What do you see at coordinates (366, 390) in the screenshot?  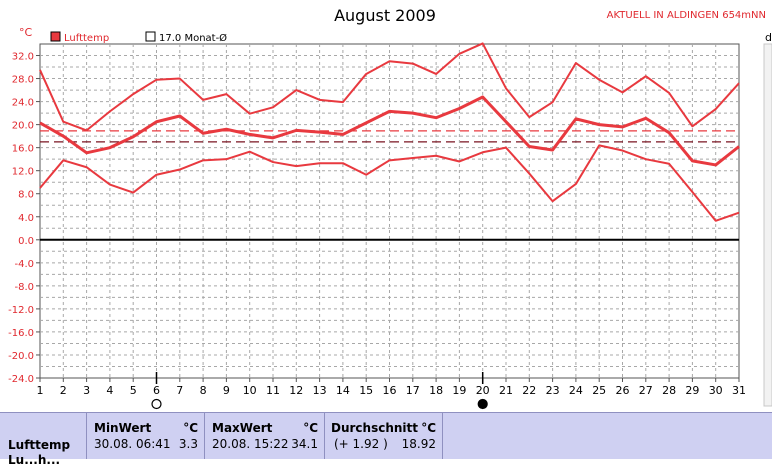 I see `x-tick-label: 15` at bounding box center [366, 390].